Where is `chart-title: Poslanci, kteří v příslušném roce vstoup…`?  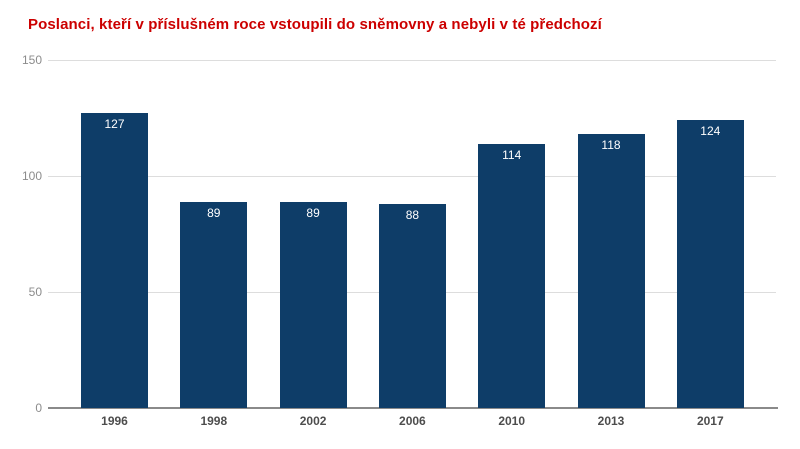 chart-title: Poslanci, kteří v příslušném roce vstoup… is located at coordinates (315, 24).